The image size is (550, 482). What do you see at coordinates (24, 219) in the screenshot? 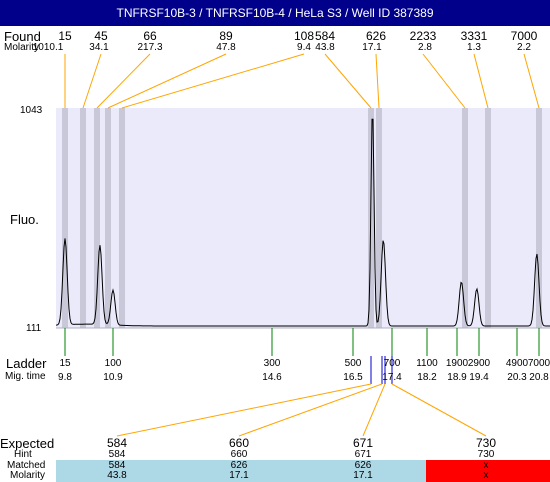
I see `y-axis-label: Fluo.` at bounding box center [24, 219].